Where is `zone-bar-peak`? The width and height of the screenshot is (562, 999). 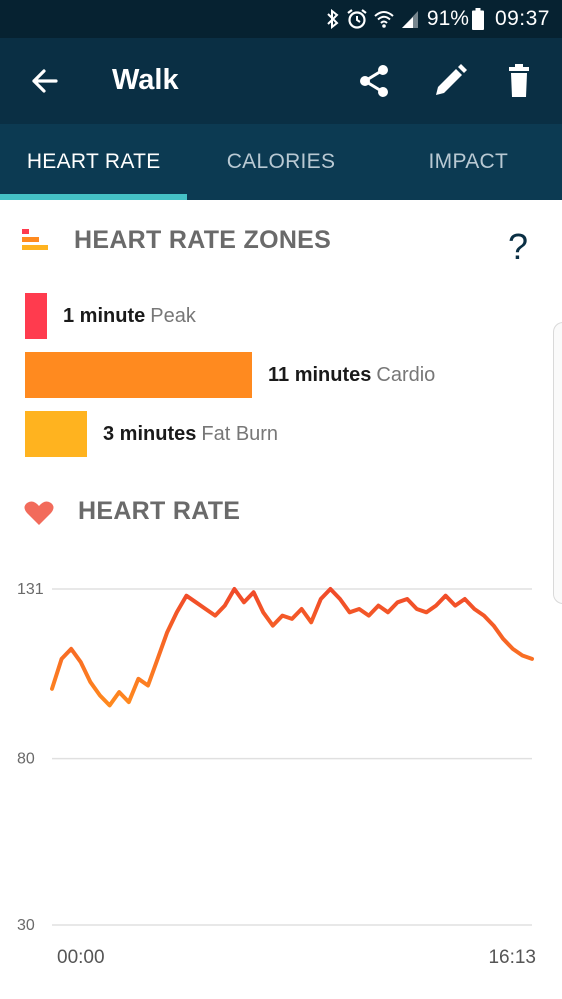 zone-bar-peak is located at coordinates (36, 316).